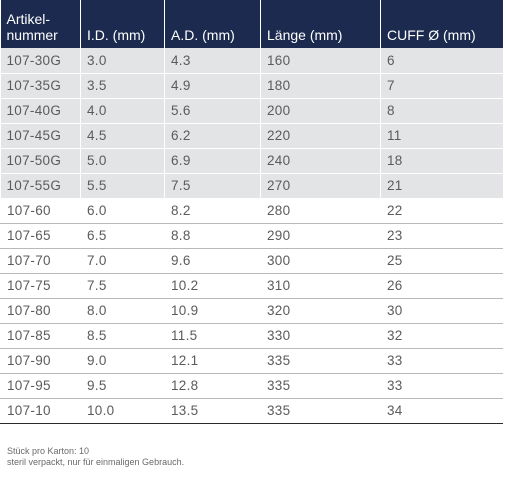  What do you see at coordinates (441, 261) in the screenshot?
I see `cell-cuff-diameter: 25` at bounding box center [441, 261].